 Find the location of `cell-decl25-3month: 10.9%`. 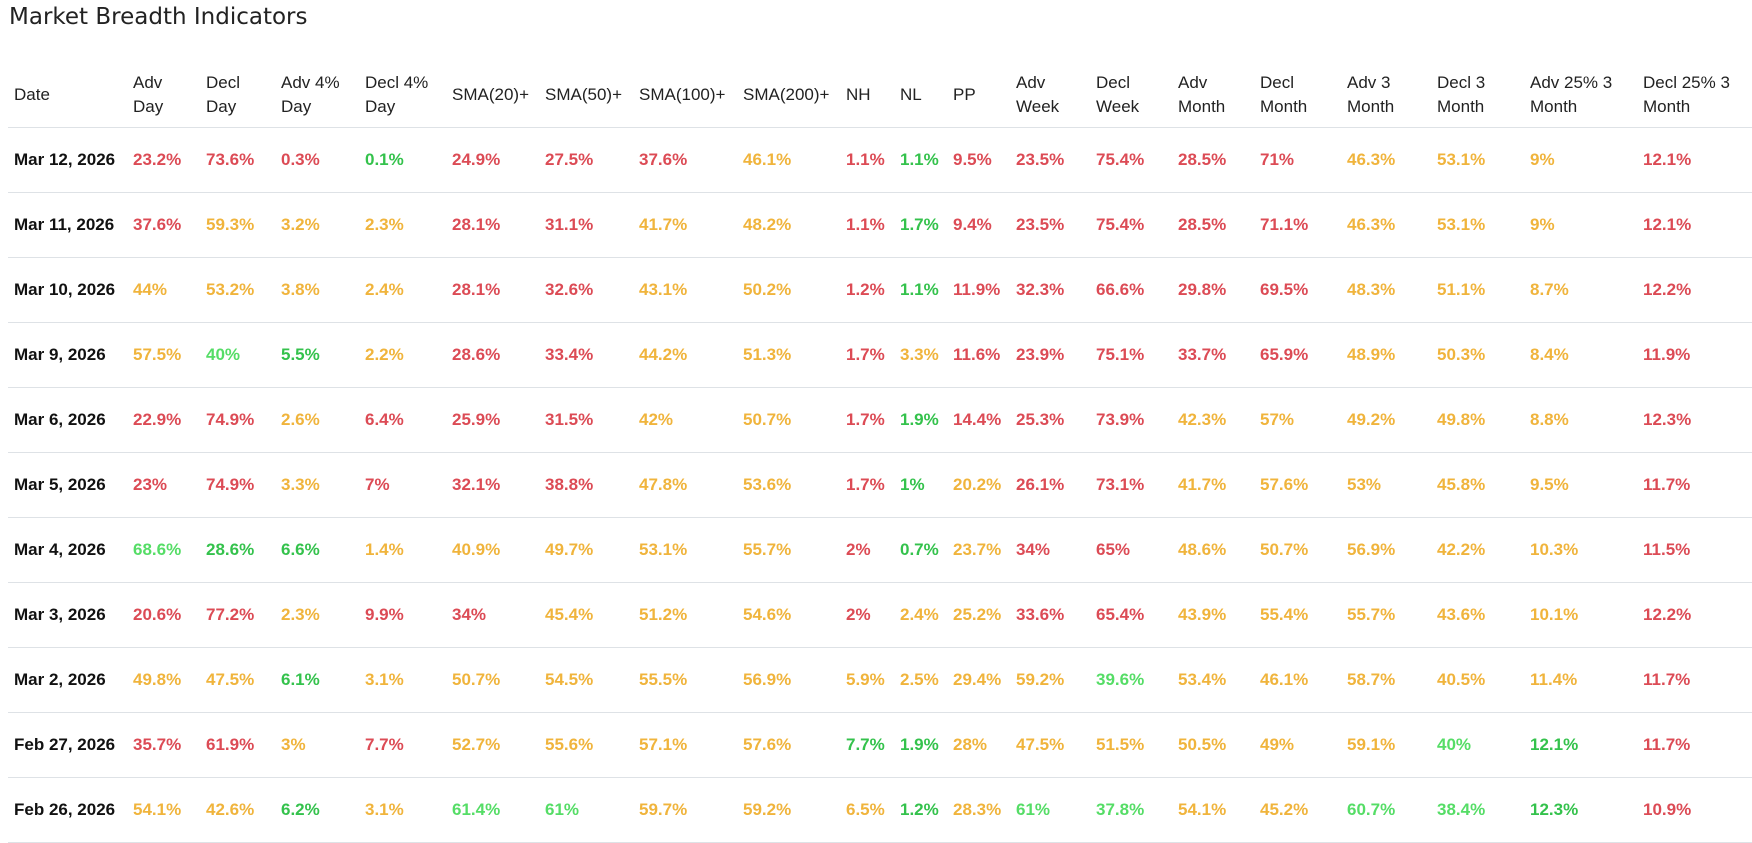

cell-decl25-3month: 10.9% is located at coordinates (1694, 810).